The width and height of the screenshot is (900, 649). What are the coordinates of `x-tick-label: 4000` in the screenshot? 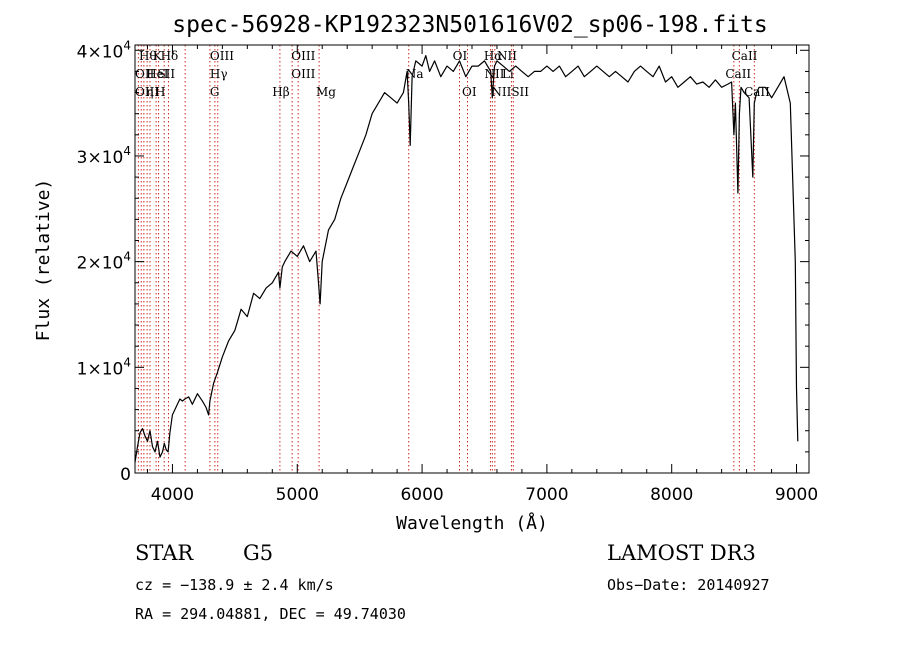 It's located at (172, 495).